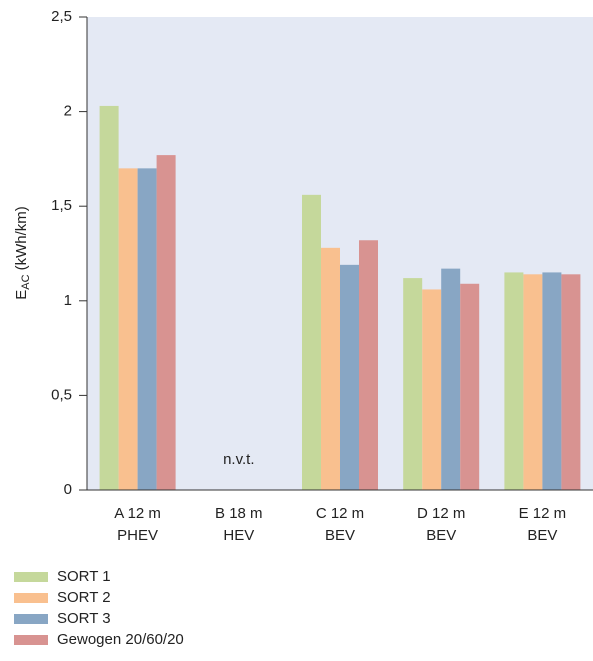 This screenshot has width=593, height=661. What do you see at coordinates (120, 639) in the screenshot?
I see `legend-label: Gewogen 20/60/20` at bounding box center [120, 639].